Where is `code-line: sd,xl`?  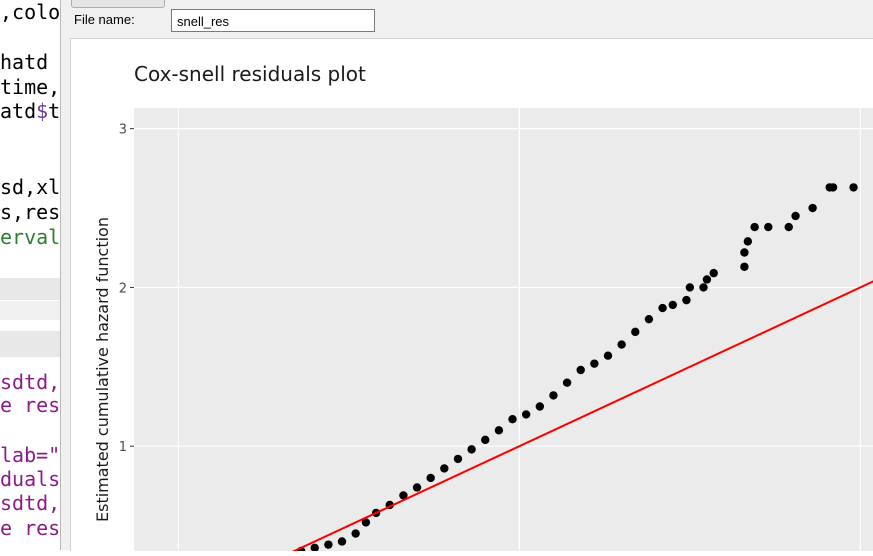 code-line: sd,xl is located at coordinates (30, 187).